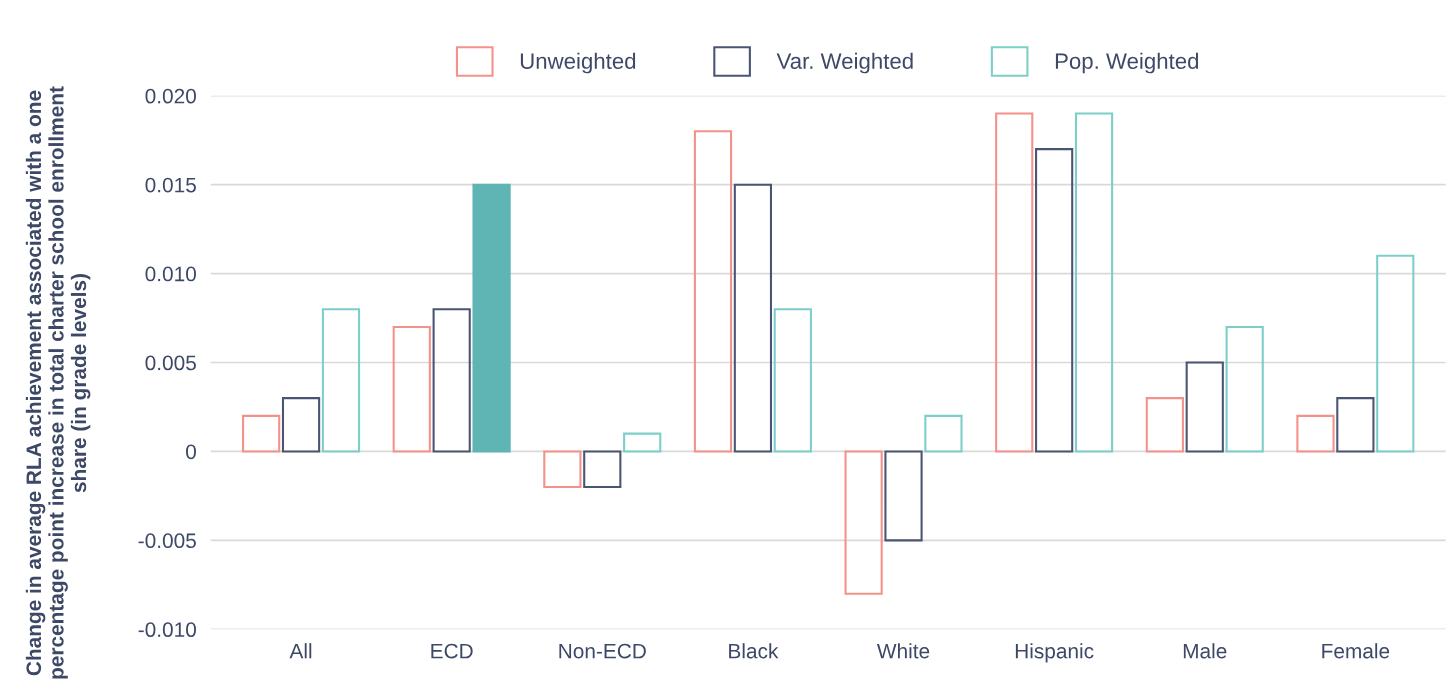 The height and width of the screenshot is (684, 1453). What do you see at coordinates (191, 452) in the screenshot?
I see `y-tick-label: 0` at bounding box center [191, 452].